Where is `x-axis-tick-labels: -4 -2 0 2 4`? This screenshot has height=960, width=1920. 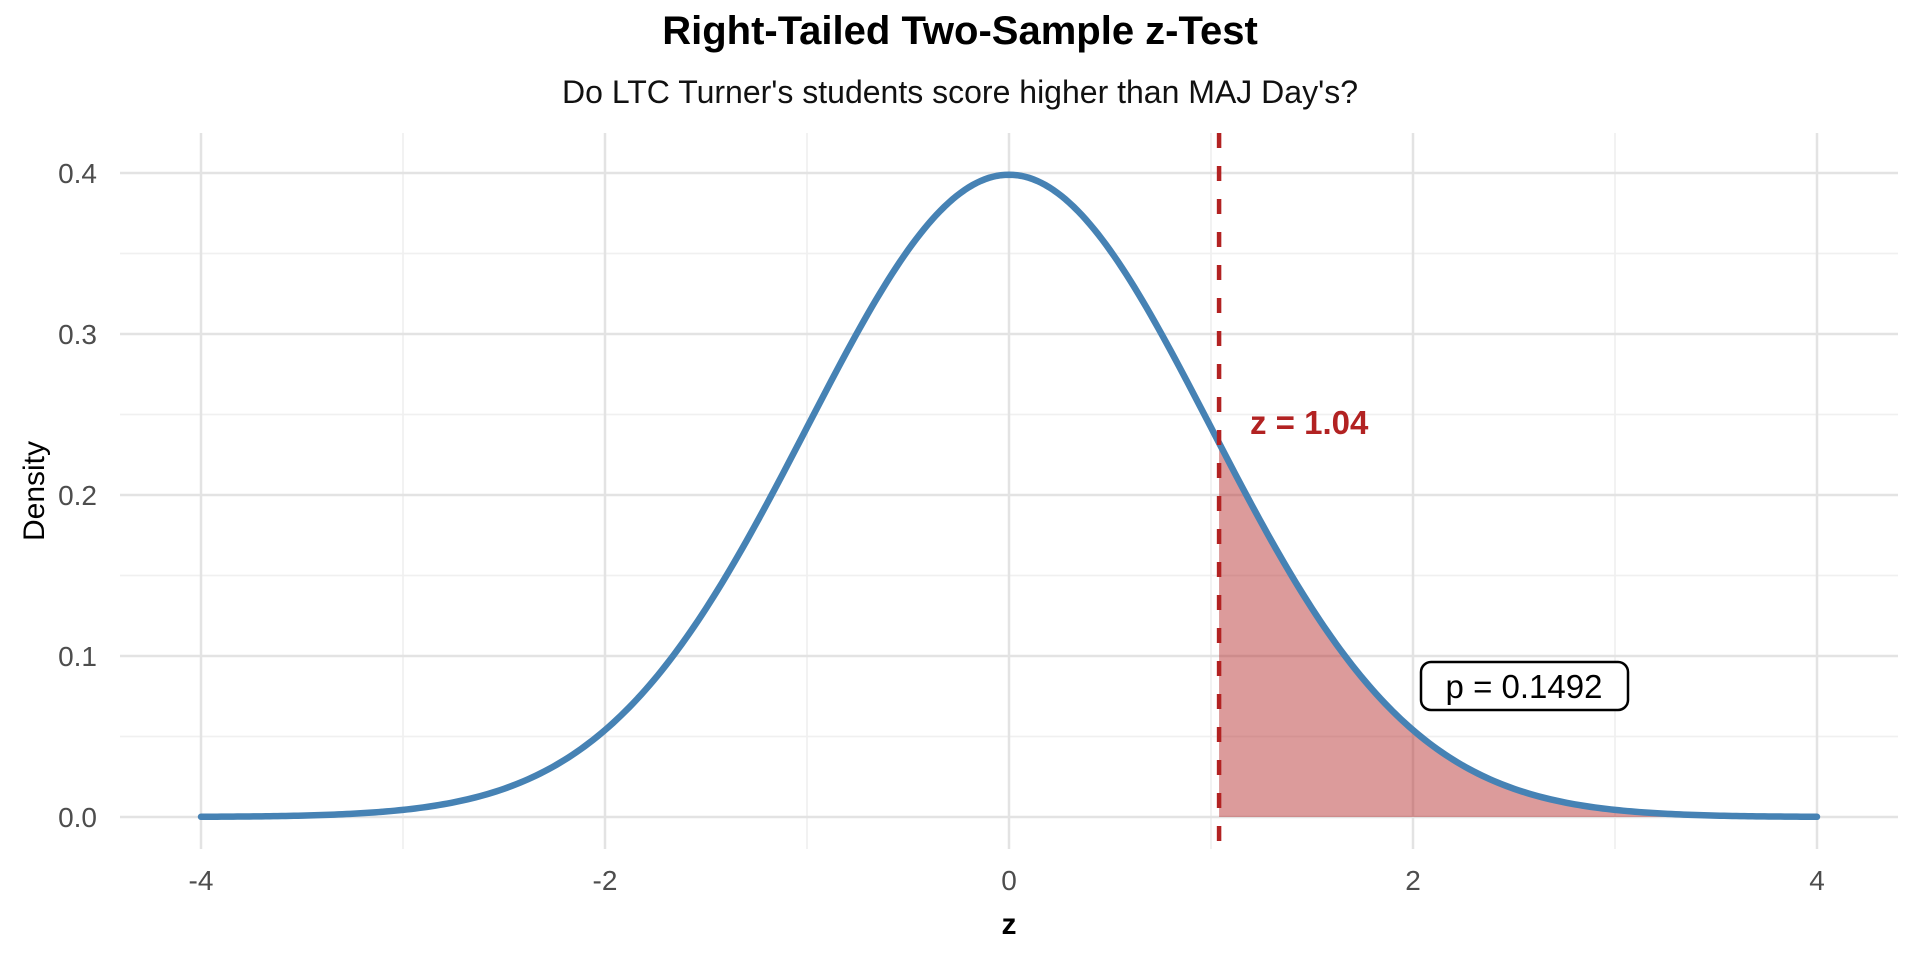 x-axis-tick-labels: -4 -2 0 2 4 is located at coordinates (1007, 880).